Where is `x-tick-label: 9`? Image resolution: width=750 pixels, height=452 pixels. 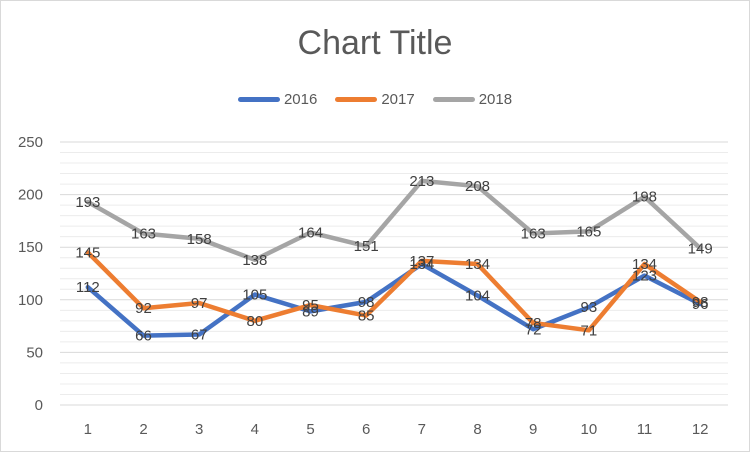 x-tick-label: 9 is located at coordinates (533, 429).